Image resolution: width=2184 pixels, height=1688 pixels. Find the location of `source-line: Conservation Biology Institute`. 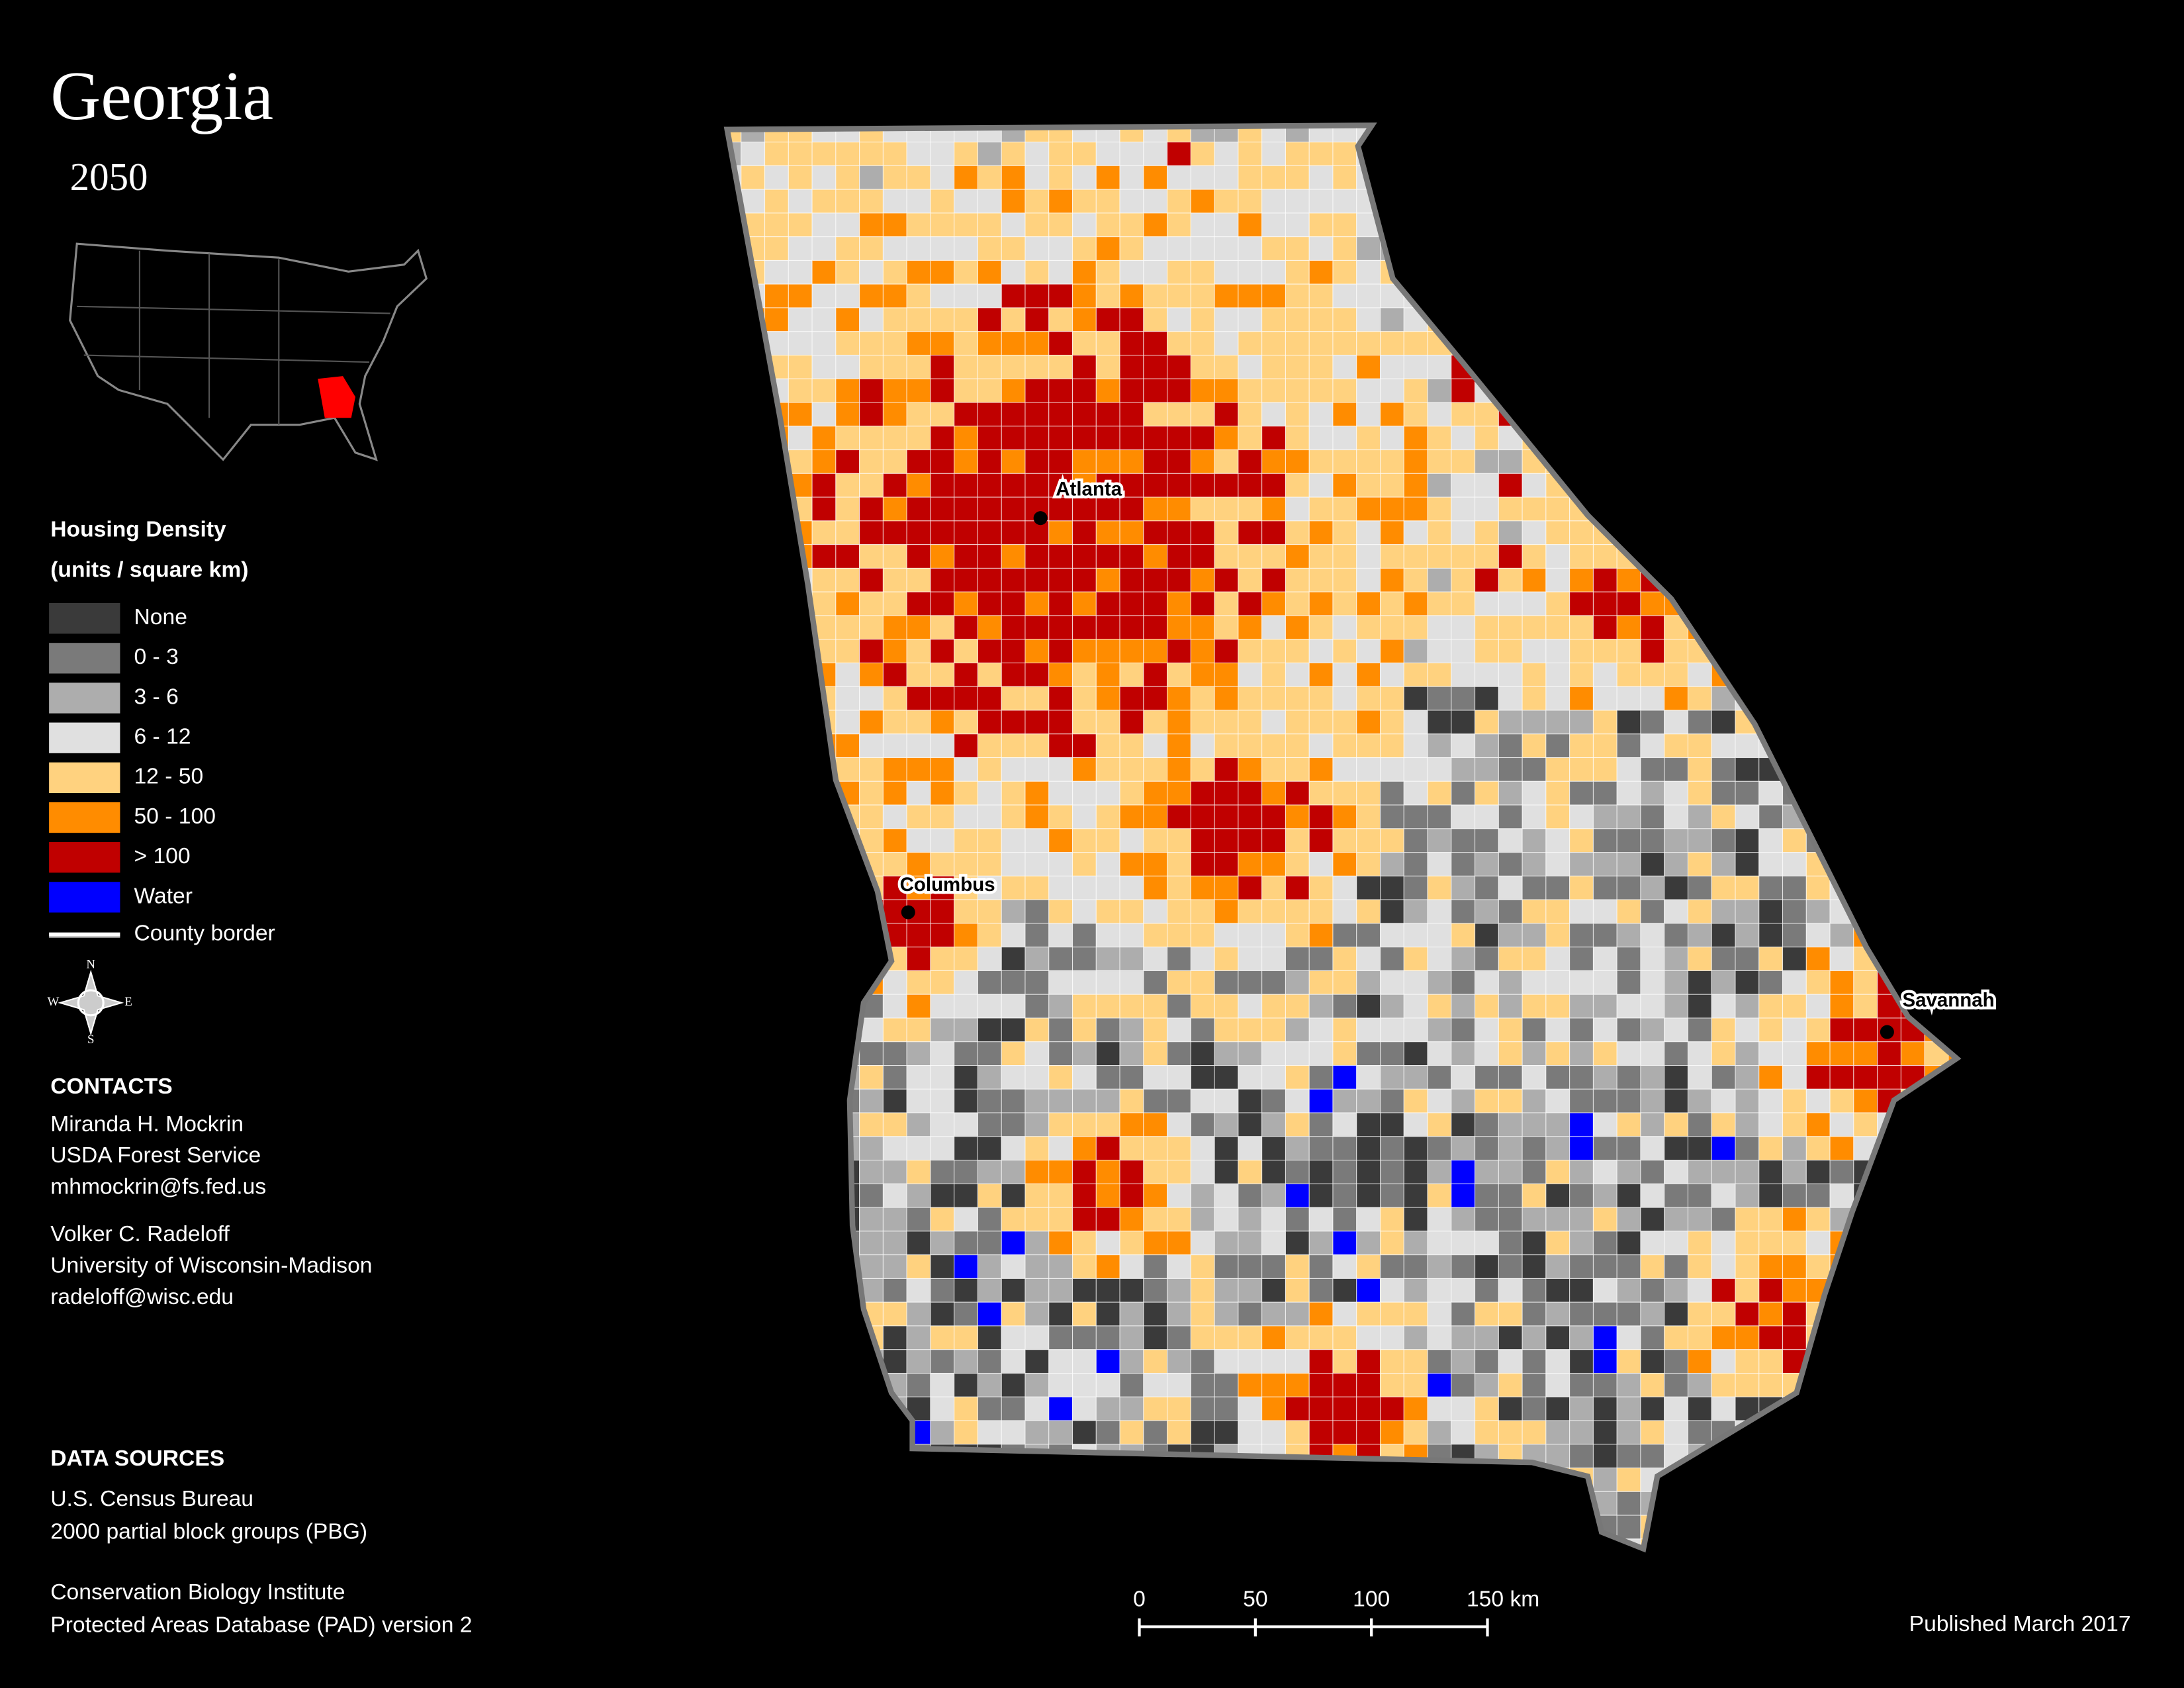

source-line: Conservation Biology Institute is located at coordinates (197, 1592).